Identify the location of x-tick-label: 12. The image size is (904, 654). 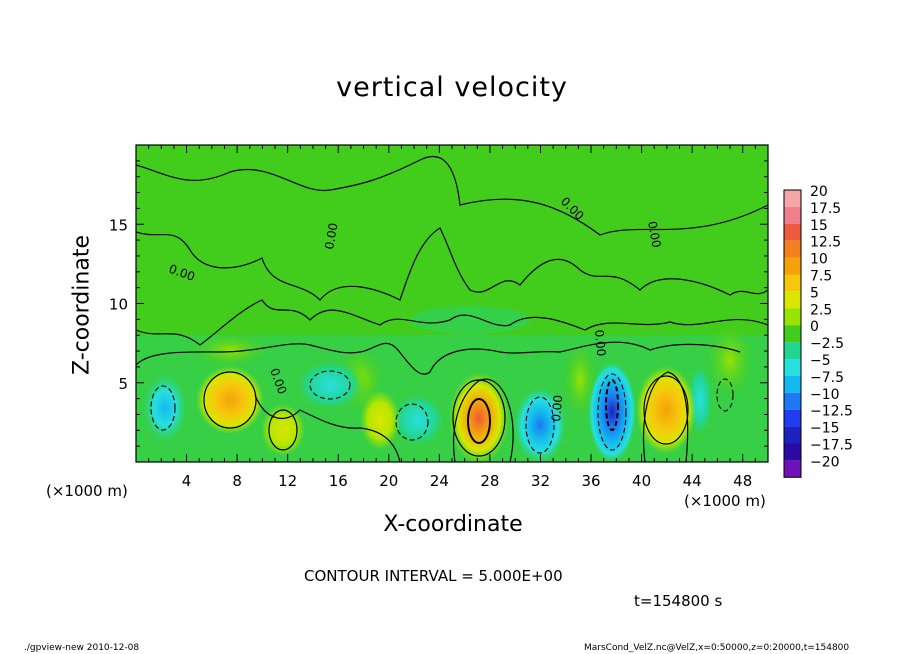
(287, 481).